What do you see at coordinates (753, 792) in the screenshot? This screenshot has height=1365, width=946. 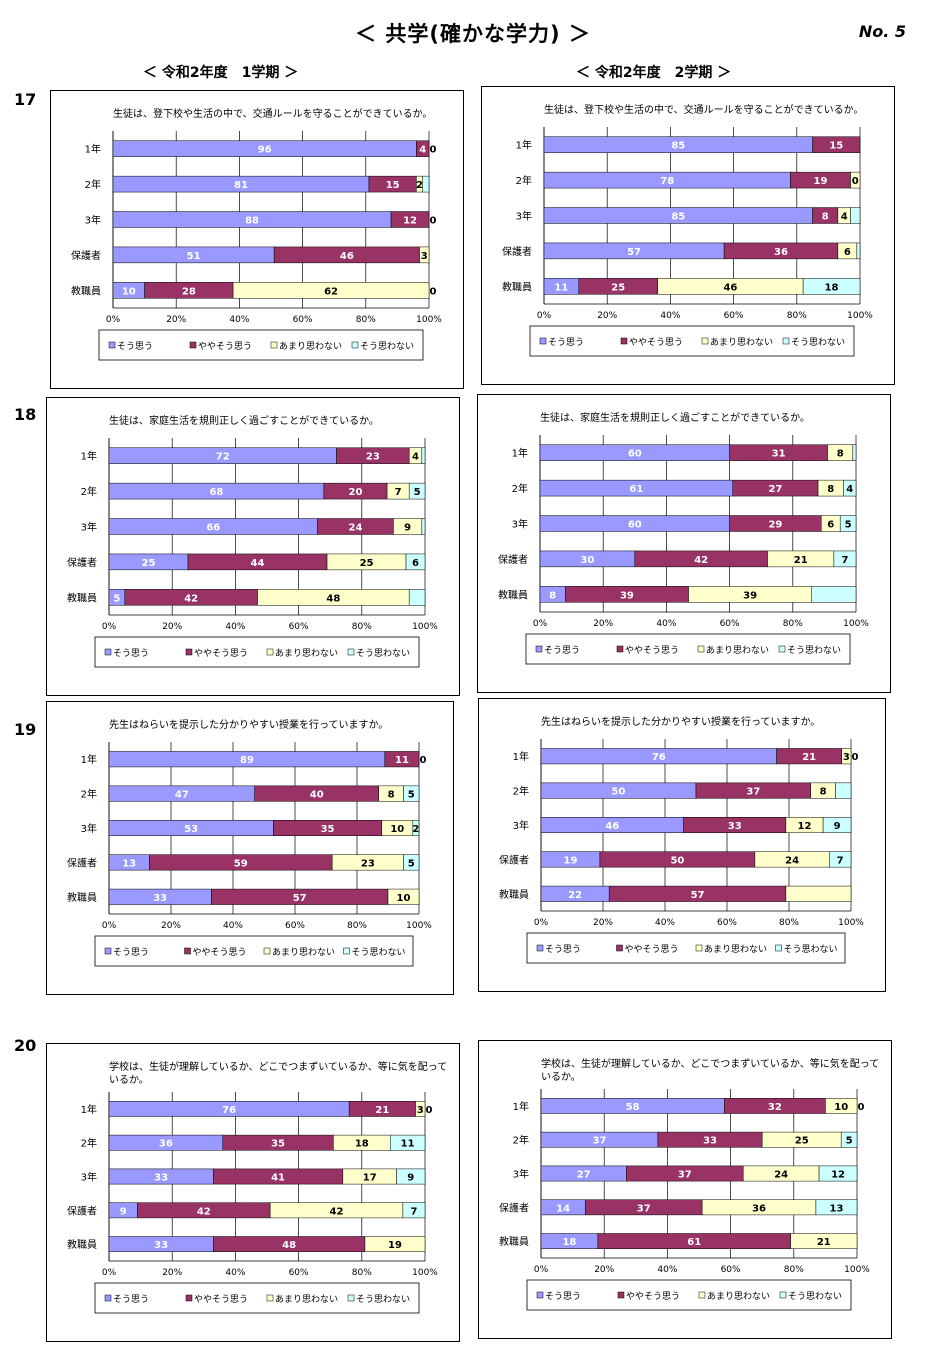 I see `data-label: 37` at bounding box center [753, 792].